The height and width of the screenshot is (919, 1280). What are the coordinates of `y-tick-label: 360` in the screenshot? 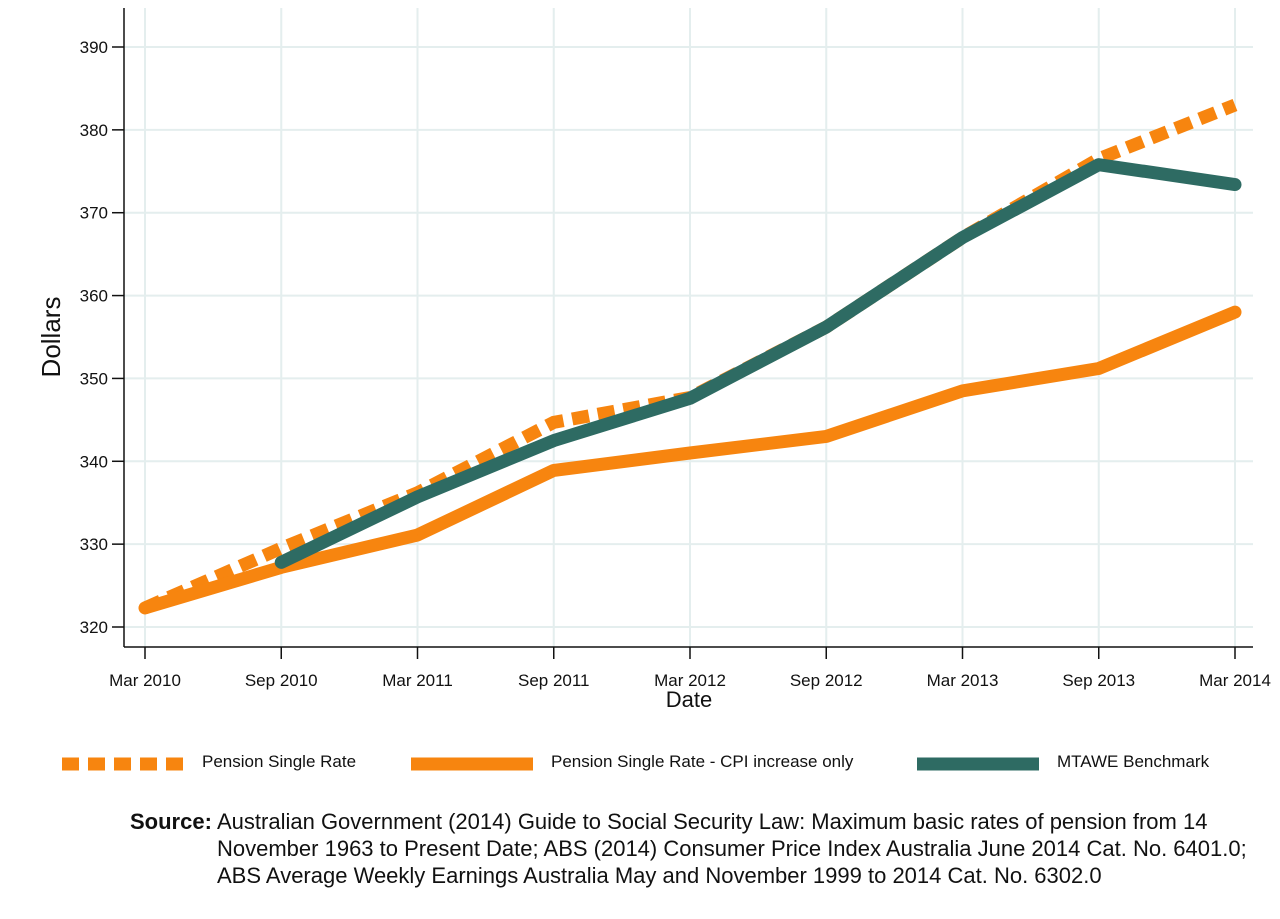 It's located at (94, 296).